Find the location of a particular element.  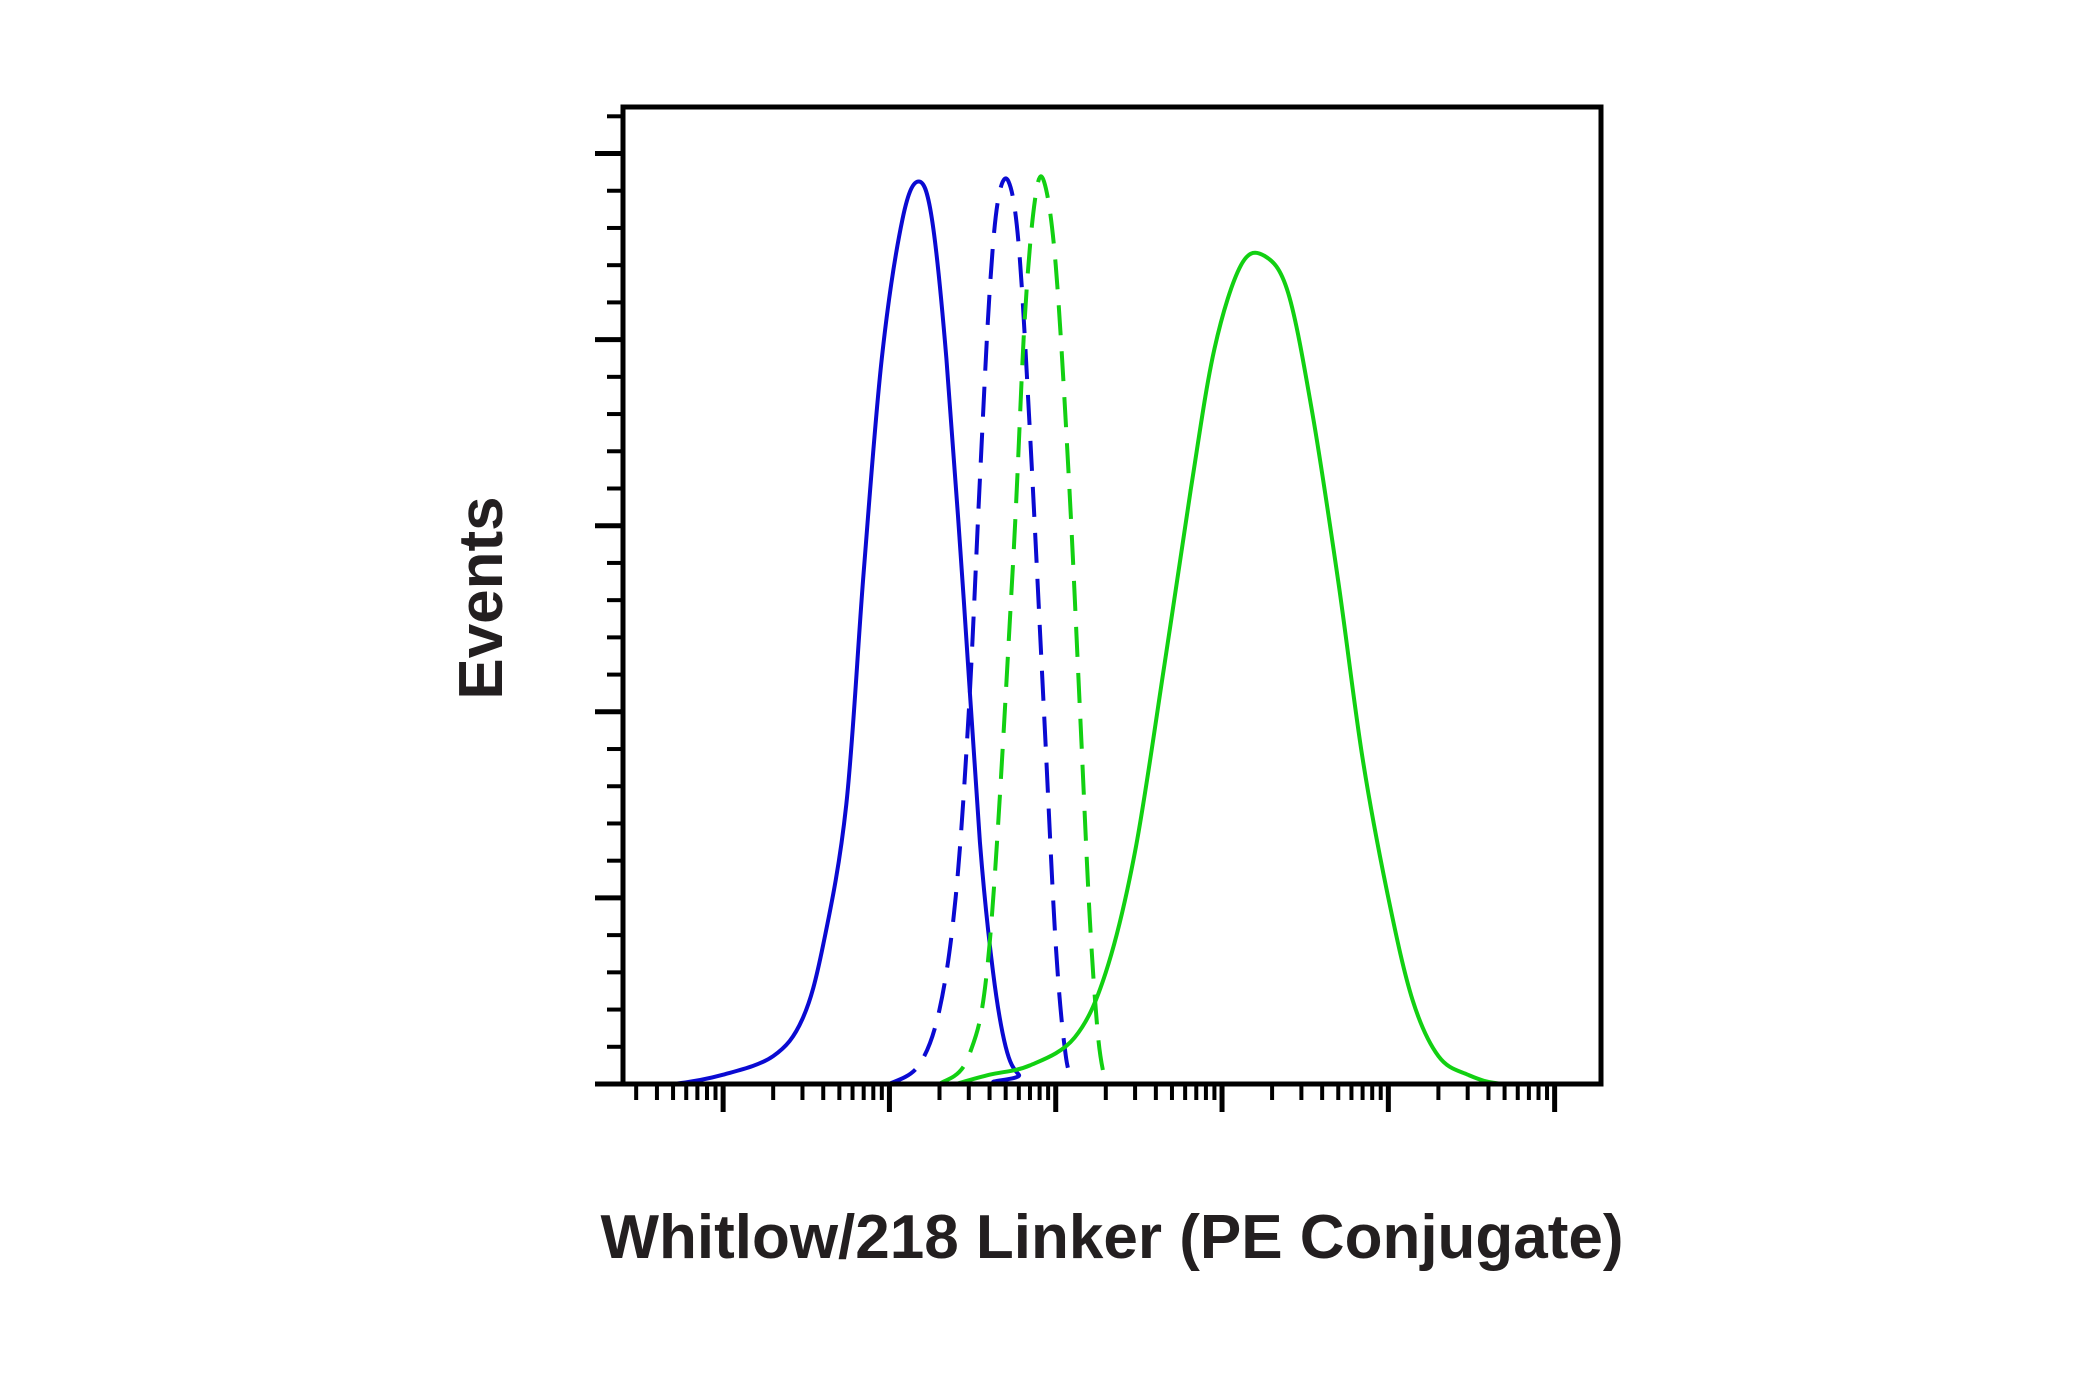

y-axis-label: Events is located at coordinates (481, 597).